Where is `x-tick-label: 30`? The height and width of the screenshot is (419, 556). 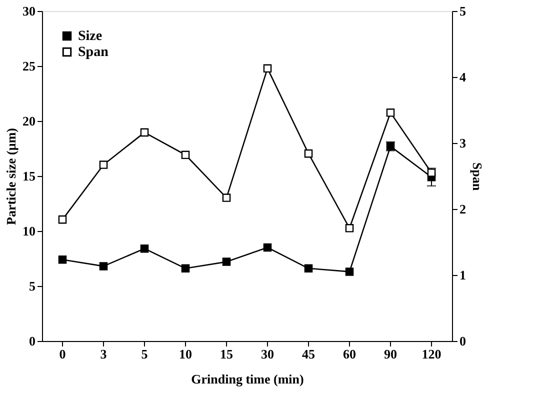
x-tick-label: 30 is located at coordinates (267, 354).